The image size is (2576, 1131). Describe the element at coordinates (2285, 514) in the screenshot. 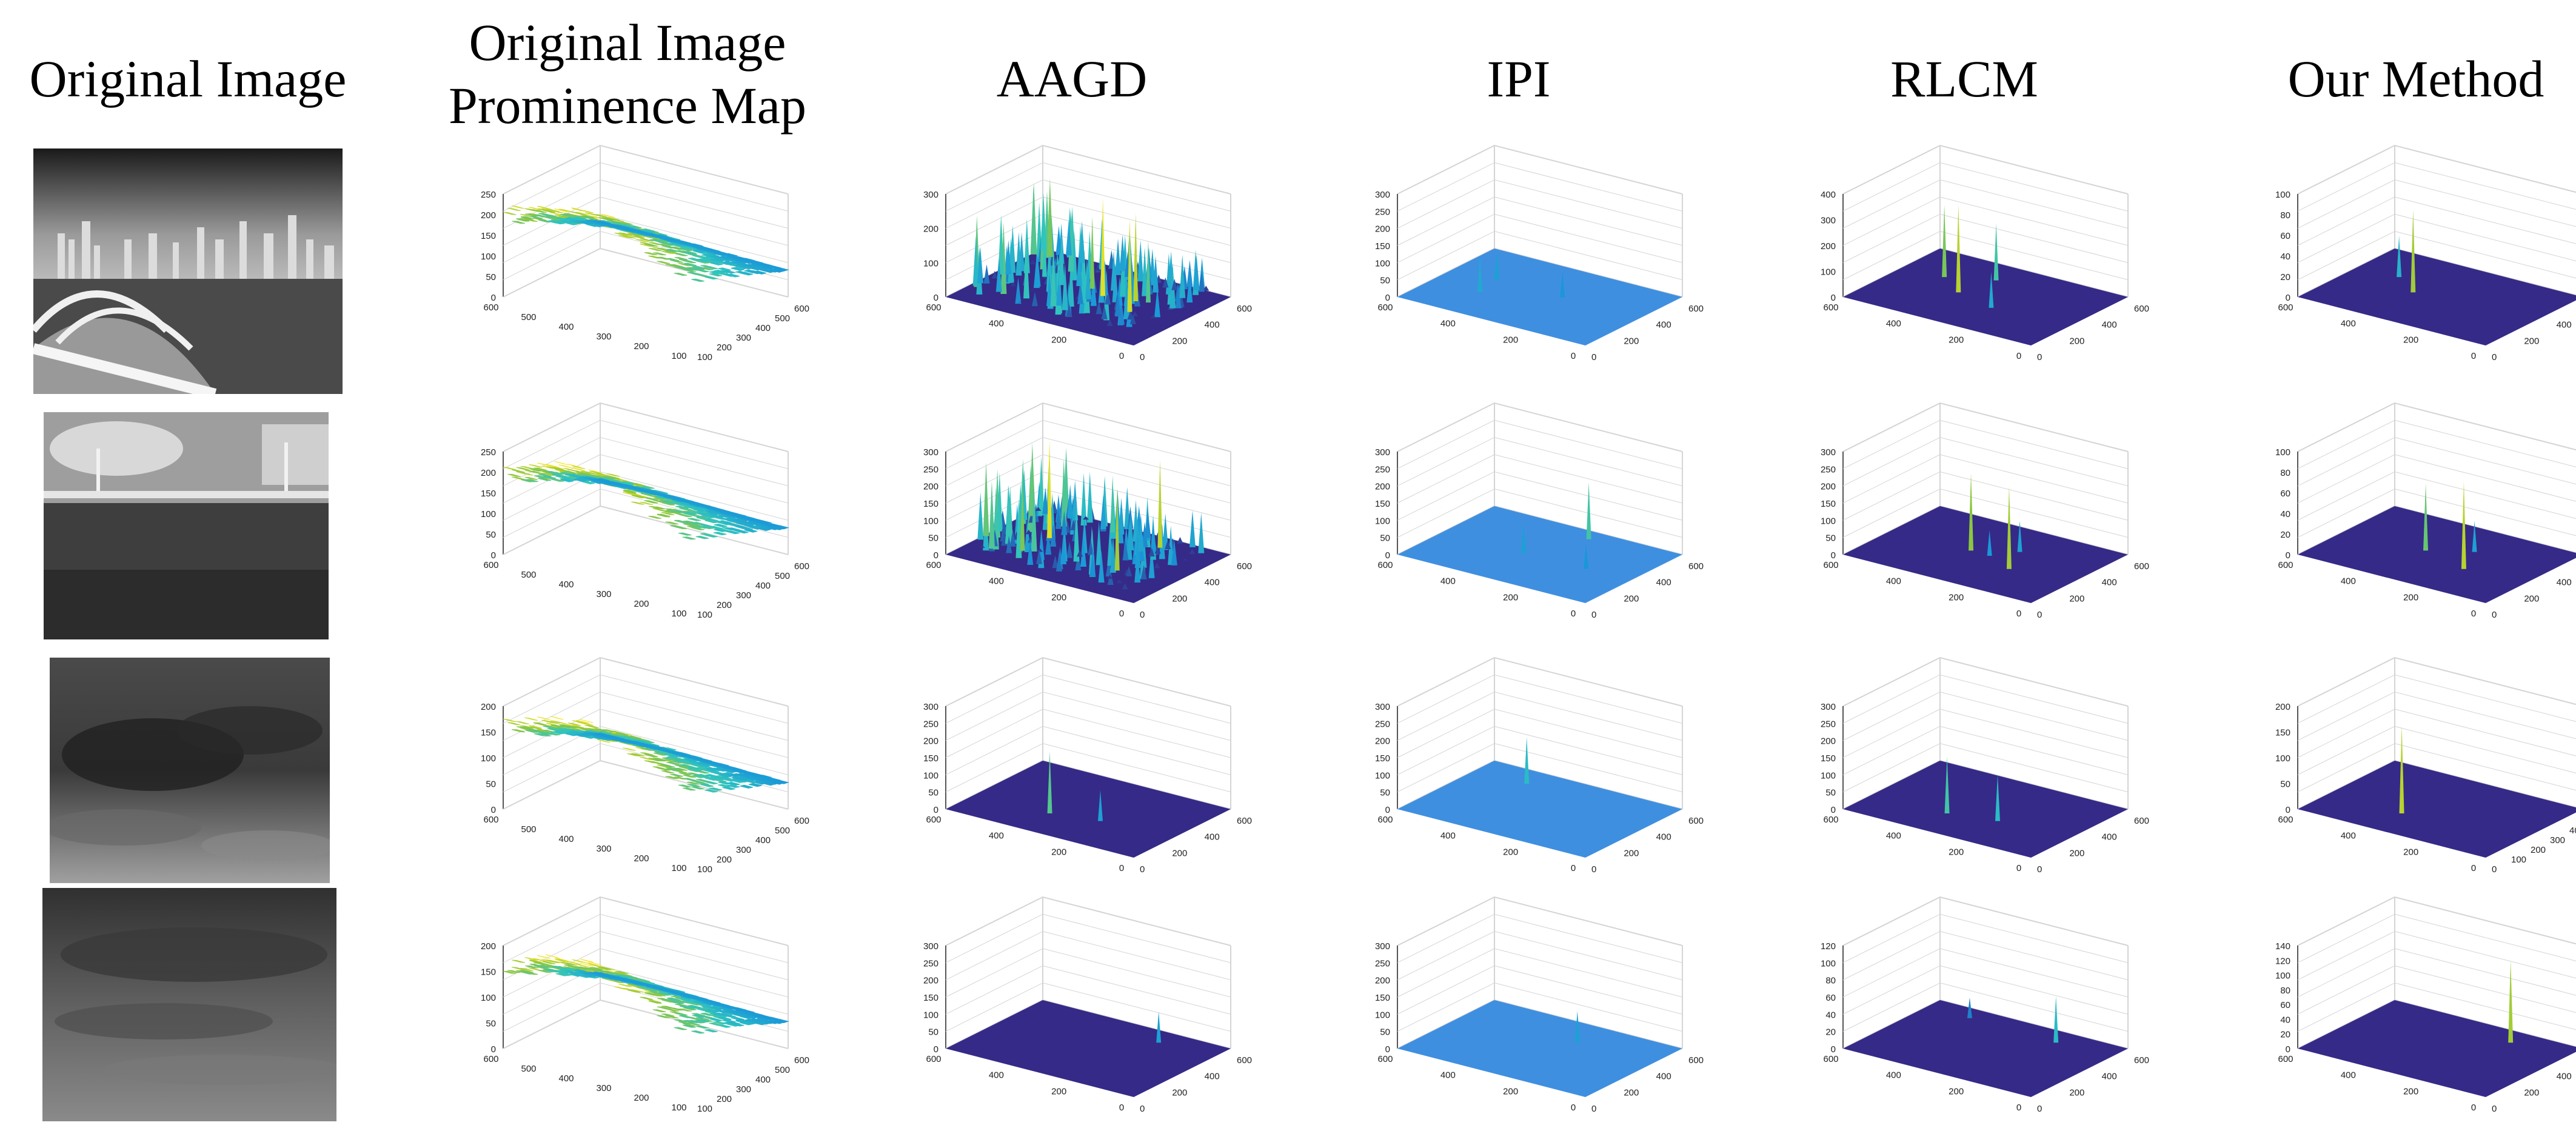

I see `z-tick-label: 40` at that location.